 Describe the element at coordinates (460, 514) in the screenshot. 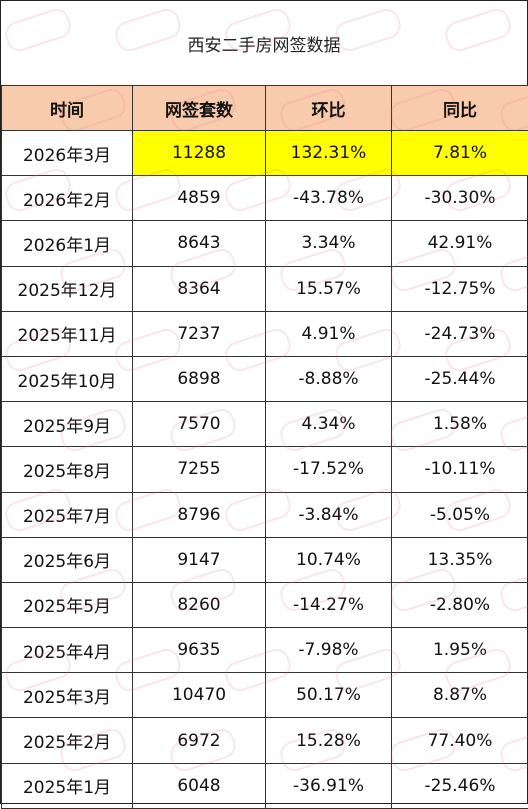

I see `cell-yoy: -5.05%` at that location.